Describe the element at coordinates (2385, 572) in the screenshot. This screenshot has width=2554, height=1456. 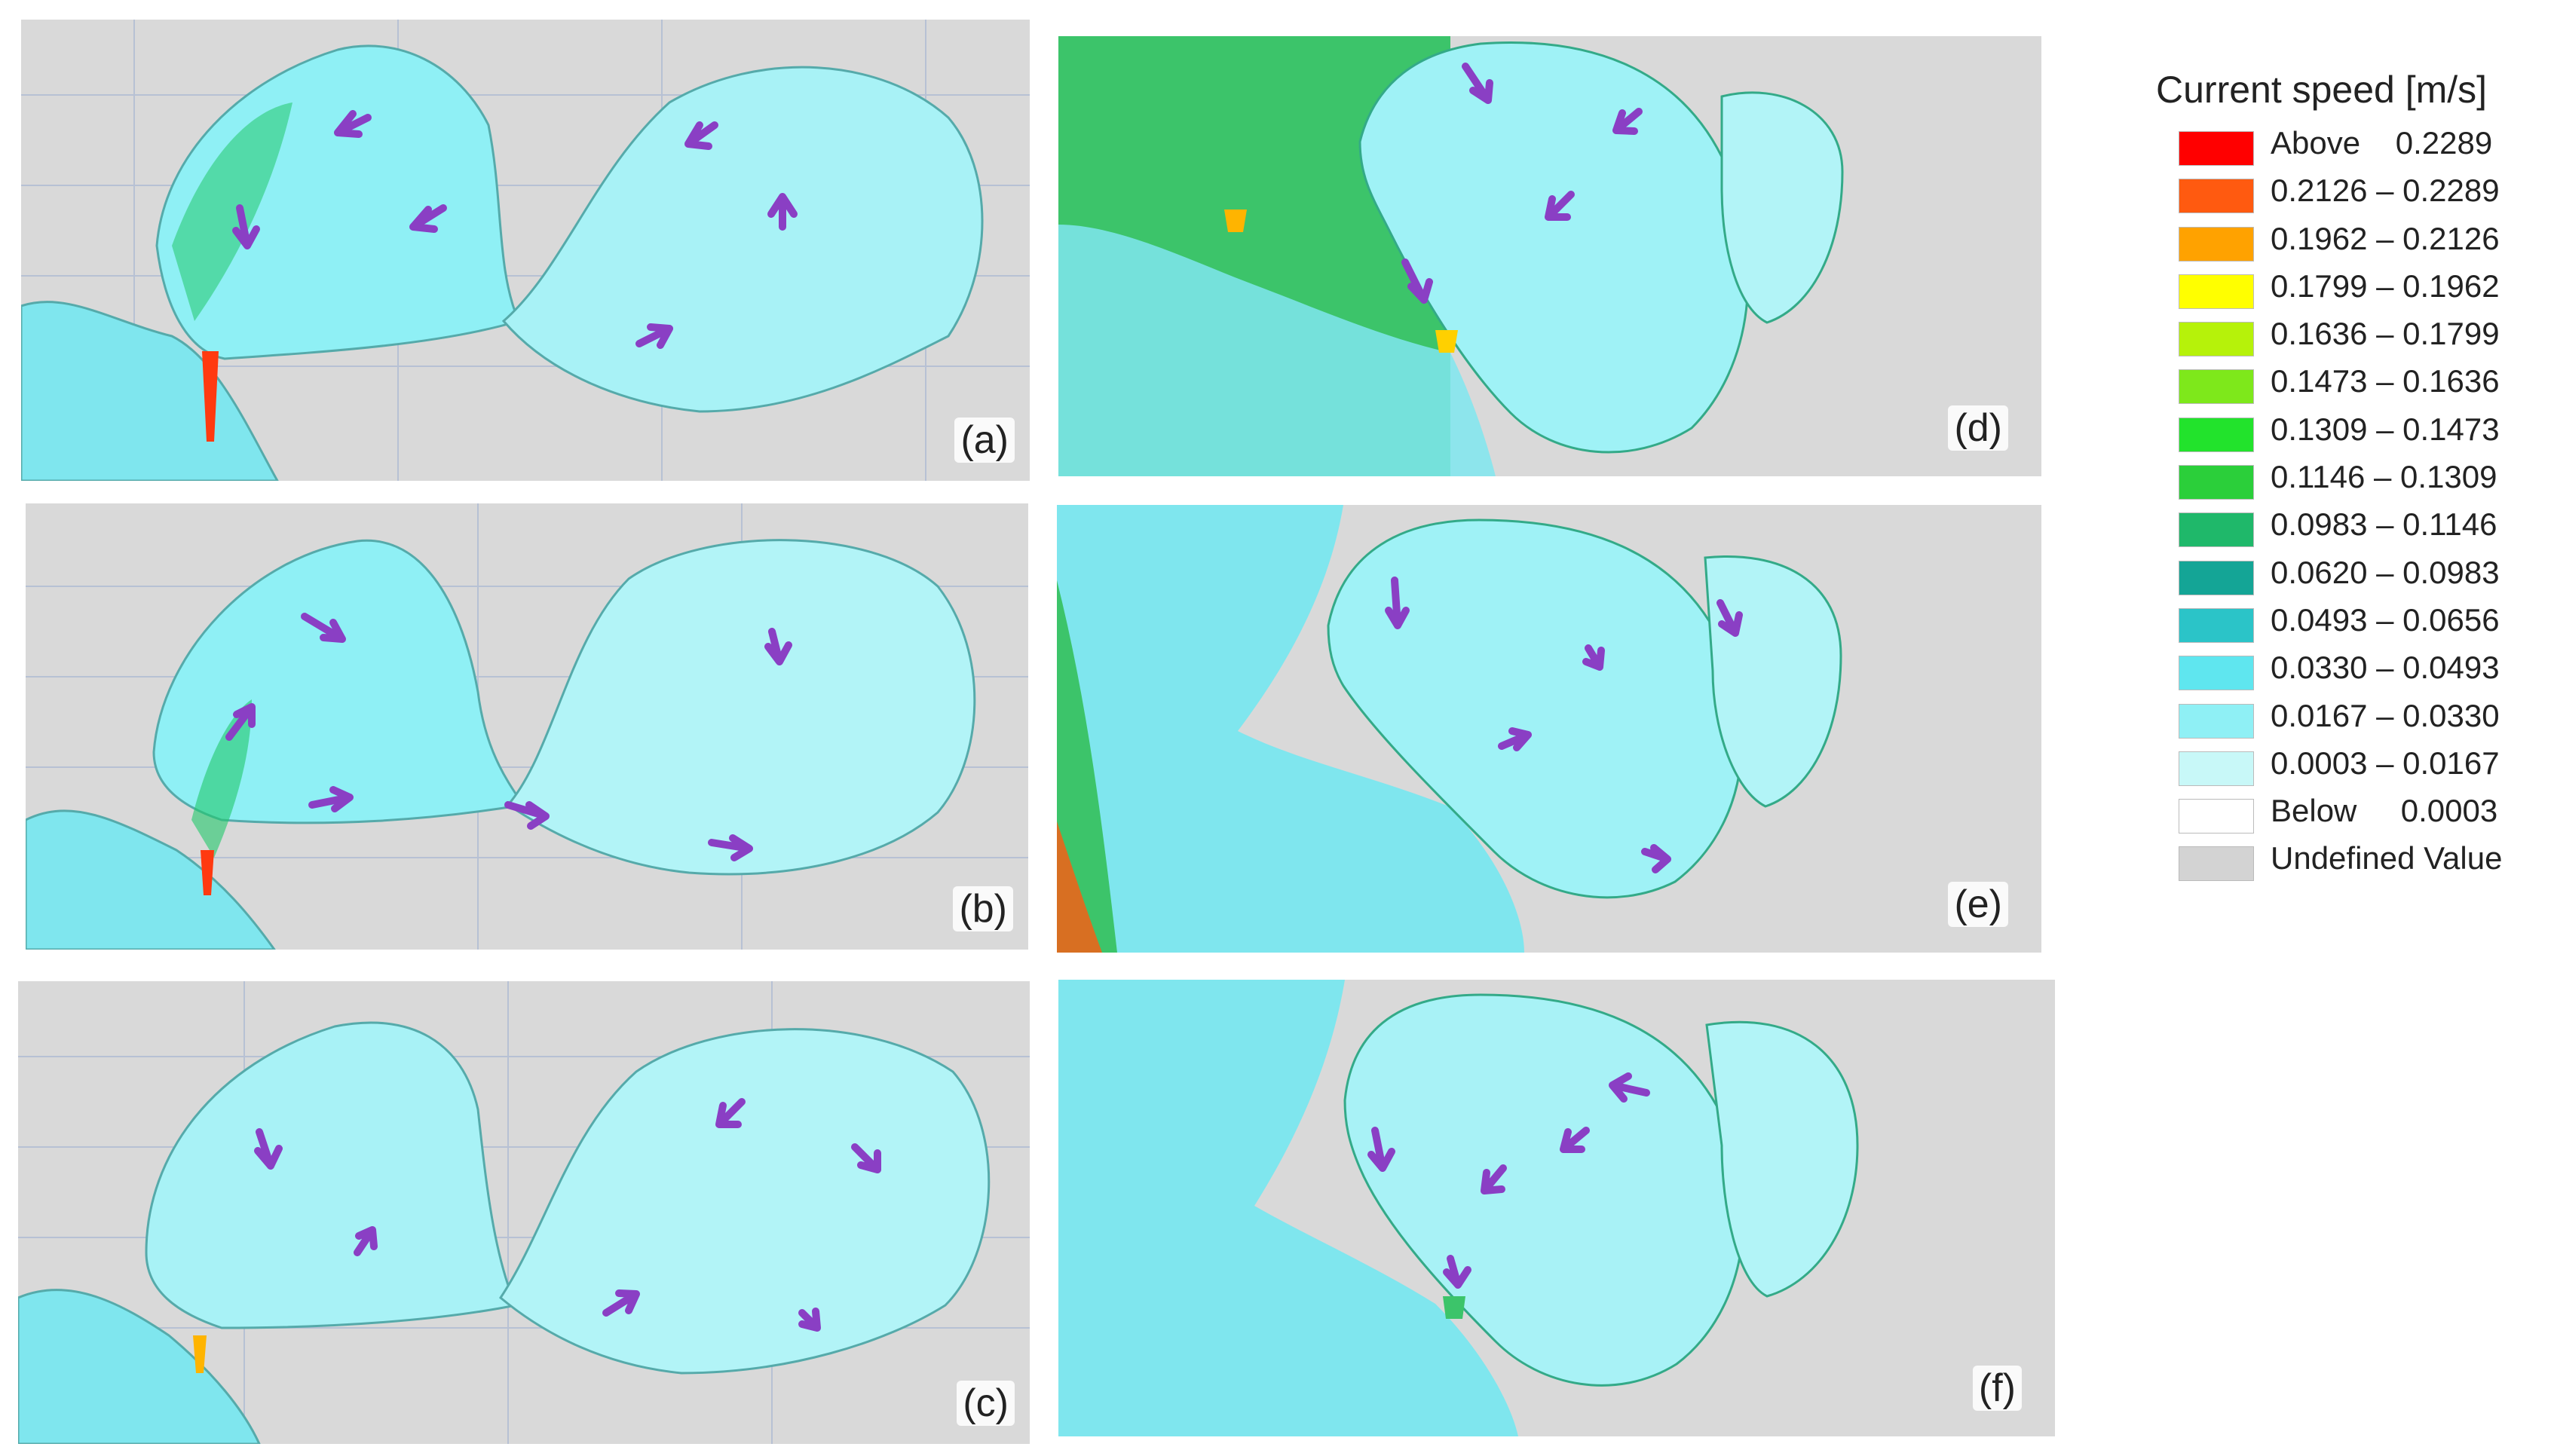
I see `legend-label: 0.0620 – 0.0983` at that location.